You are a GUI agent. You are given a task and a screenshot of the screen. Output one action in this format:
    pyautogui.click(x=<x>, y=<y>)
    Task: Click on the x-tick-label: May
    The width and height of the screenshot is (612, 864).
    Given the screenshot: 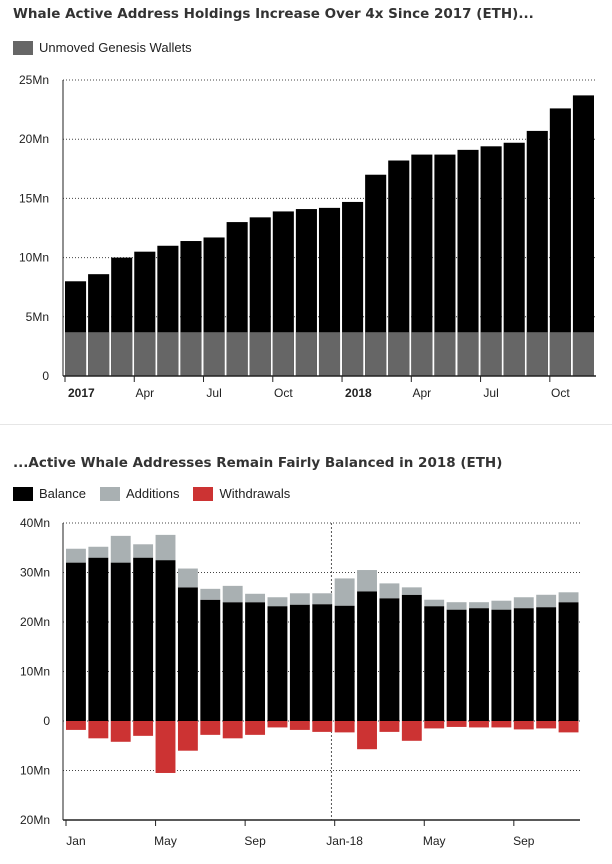 What is the action you would take?
    pyautogui.click(x=165, y=841)
    